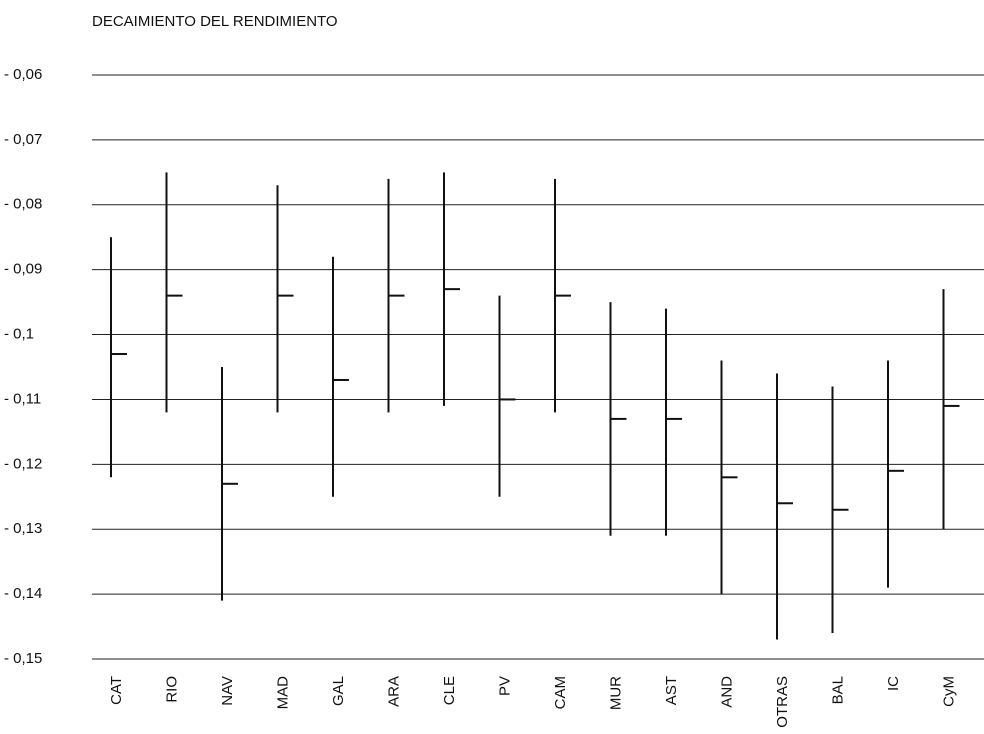 The width and height of the screenshot is (984, 734). I want to click on y-tick-label: - 0,1, so click(19, 334).